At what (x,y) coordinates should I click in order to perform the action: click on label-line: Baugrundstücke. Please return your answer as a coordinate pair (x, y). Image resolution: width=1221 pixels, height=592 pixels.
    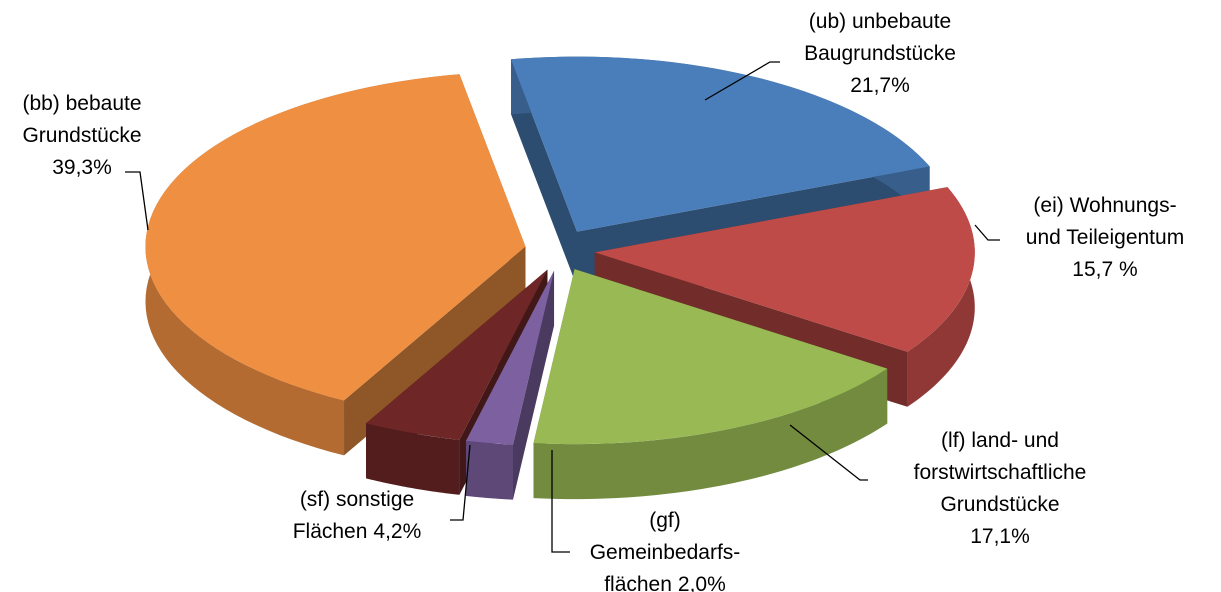
    Looking at the image, I should click on (880, 53).